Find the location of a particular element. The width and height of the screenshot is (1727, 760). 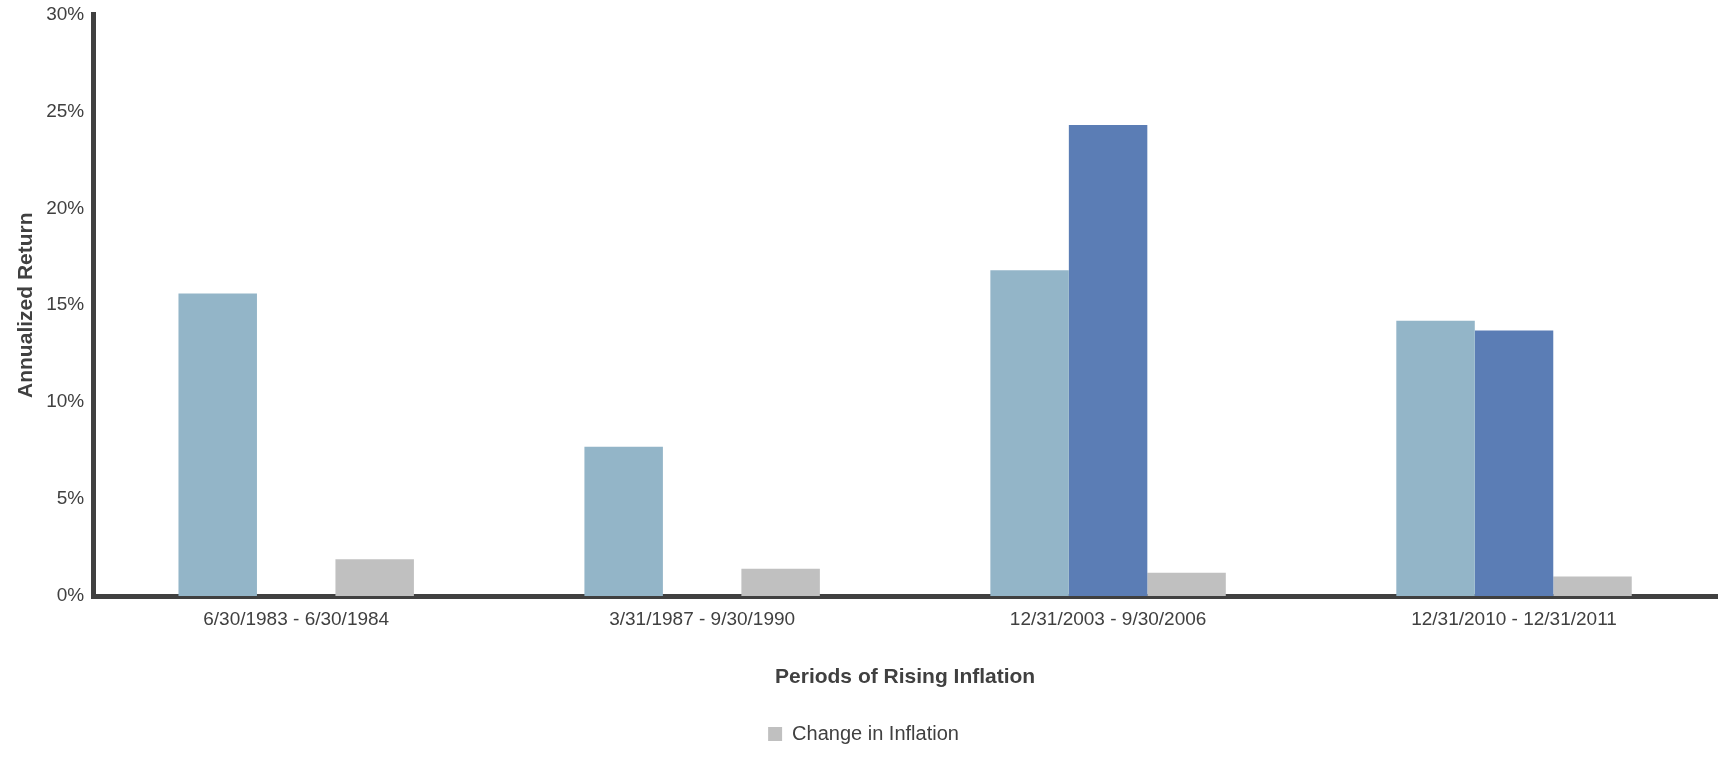

y-tick-label: 0% is located at coordinates (70, 595).